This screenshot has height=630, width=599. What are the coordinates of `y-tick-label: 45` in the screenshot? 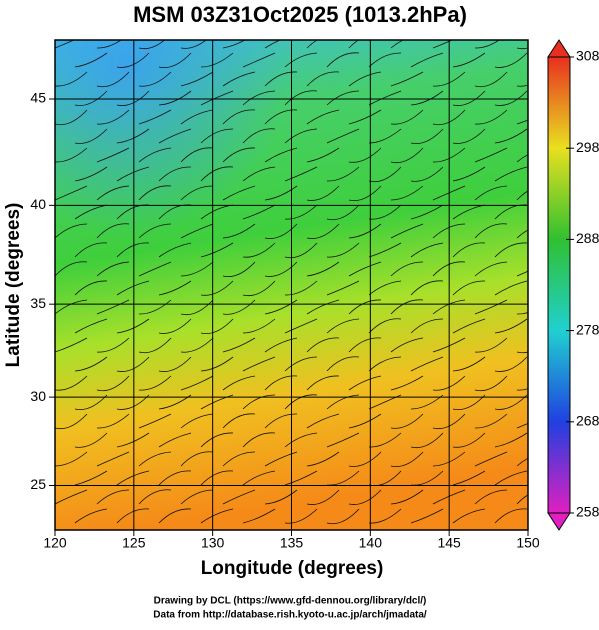 It's located at (38, 98).